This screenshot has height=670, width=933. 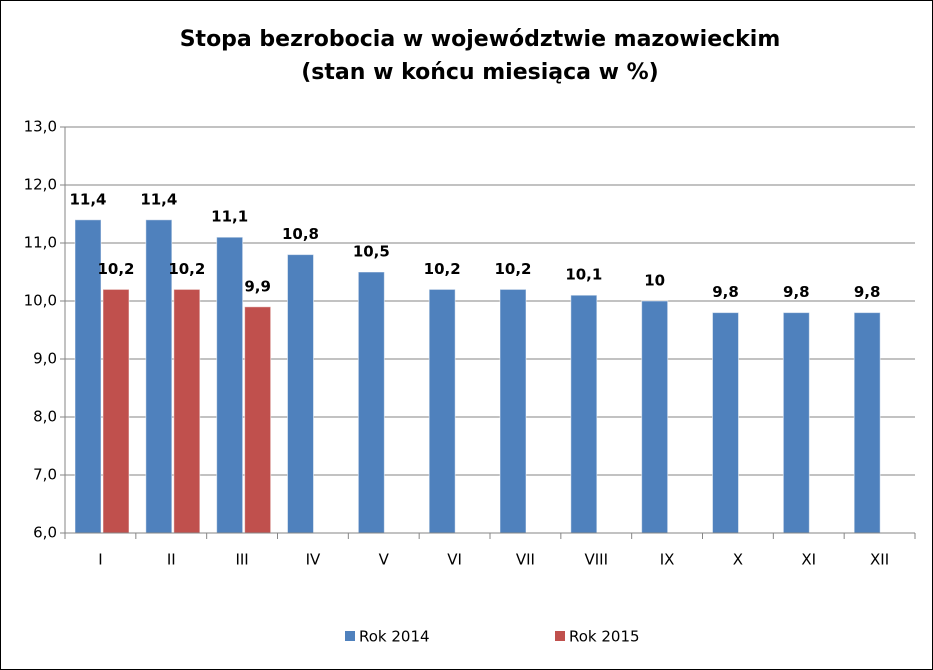 I want to click on x-tick-label: VI, so click(x=454, y=560).